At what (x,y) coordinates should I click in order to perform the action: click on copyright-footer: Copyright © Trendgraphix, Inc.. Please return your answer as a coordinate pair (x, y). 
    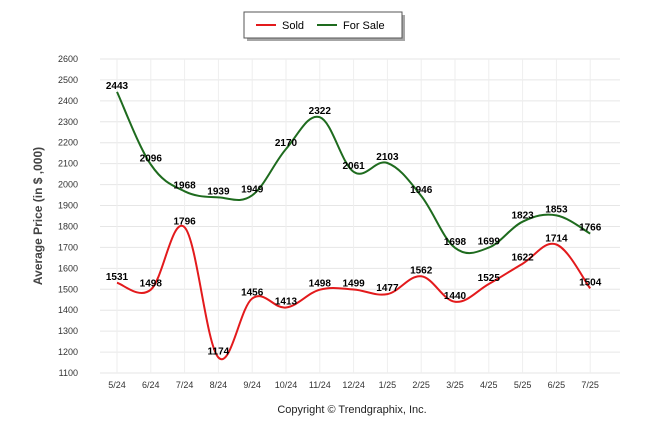
    Looking at the image, I should click on (351, 410).